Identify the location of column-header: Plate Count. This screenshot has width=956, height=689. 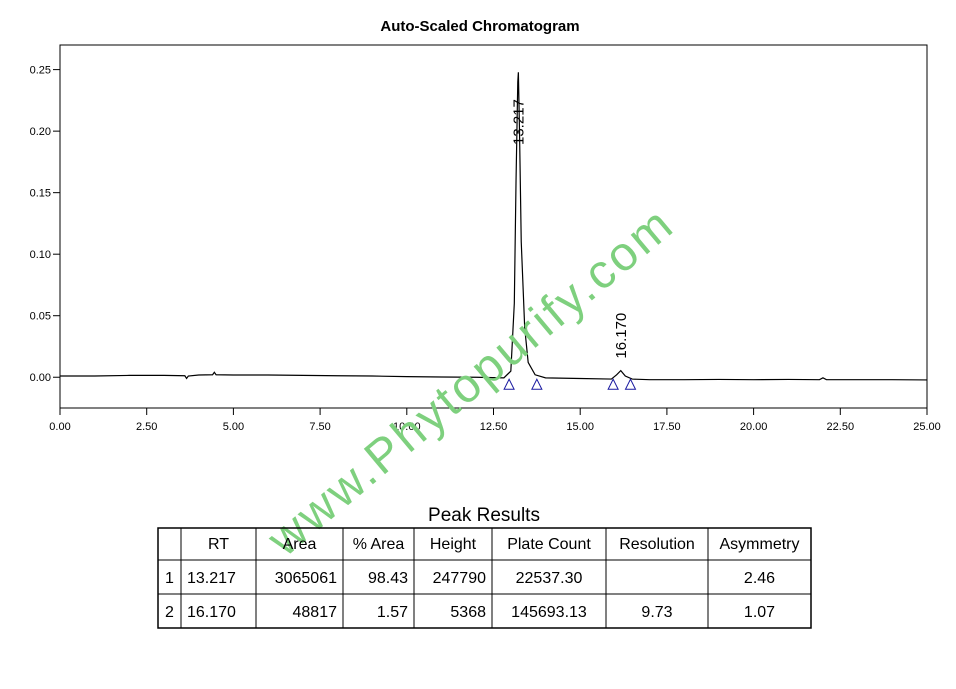
(549, 544).